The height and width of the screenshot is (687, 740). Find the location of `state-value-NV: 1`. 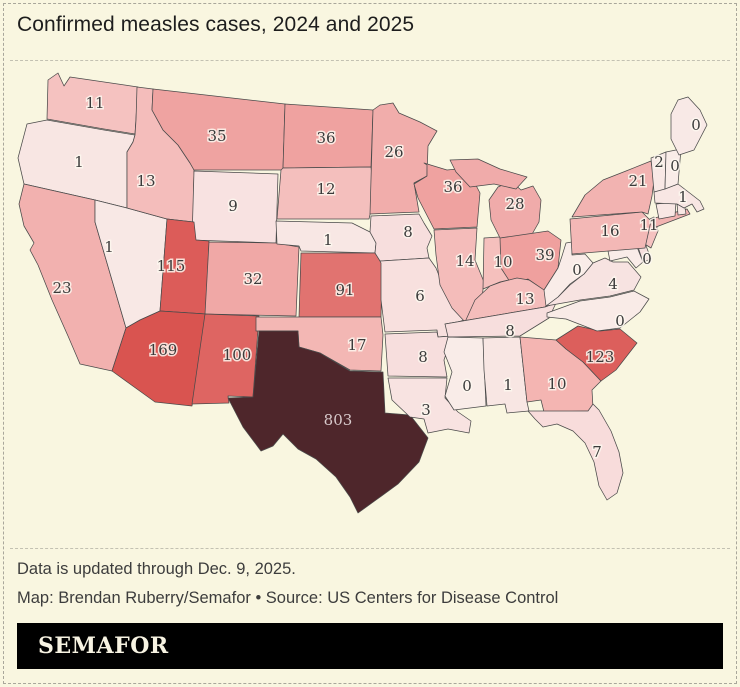

state-value-NV: 1 is located at coordinates (109, 247).